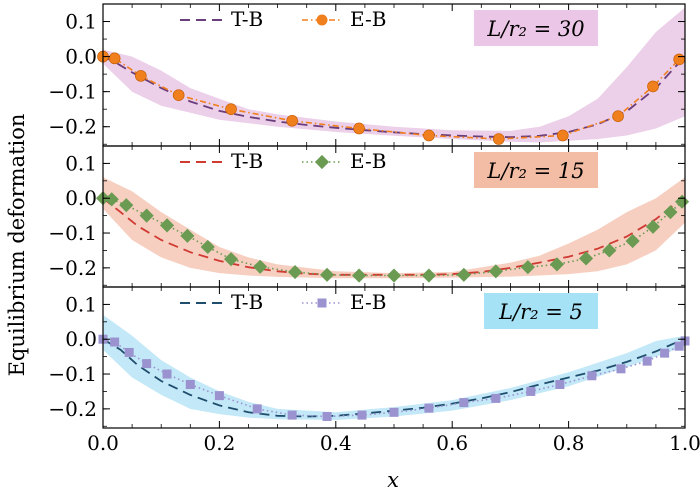 This screenshot has height=502, width=700. I want to click on x-tick-label: 0.0, so click(103, 443).